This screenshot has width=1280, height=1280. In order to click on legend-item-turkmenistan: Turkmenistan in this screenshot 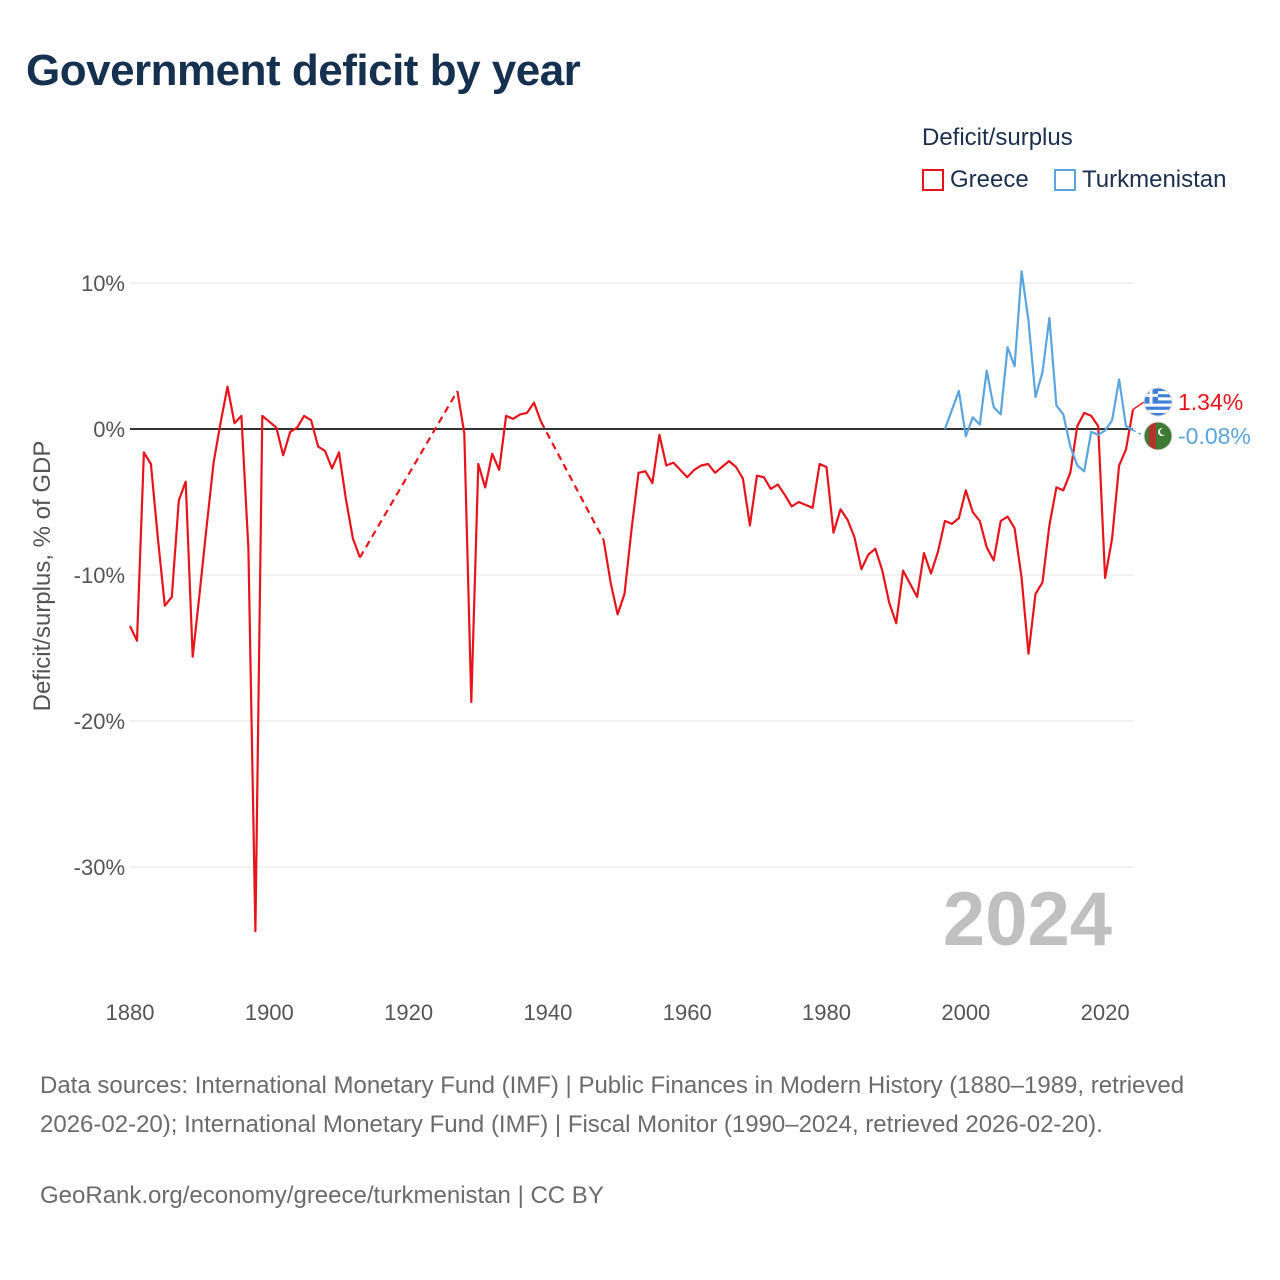, I will do `click(1140, 180)`.